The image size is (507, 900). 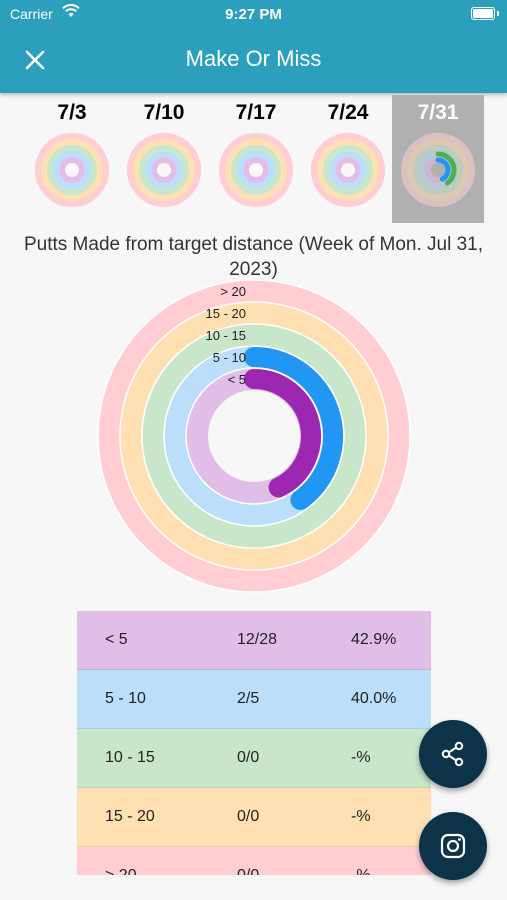 I want to click on week-item-7-17: 7/17, so click(x=256, y=159).